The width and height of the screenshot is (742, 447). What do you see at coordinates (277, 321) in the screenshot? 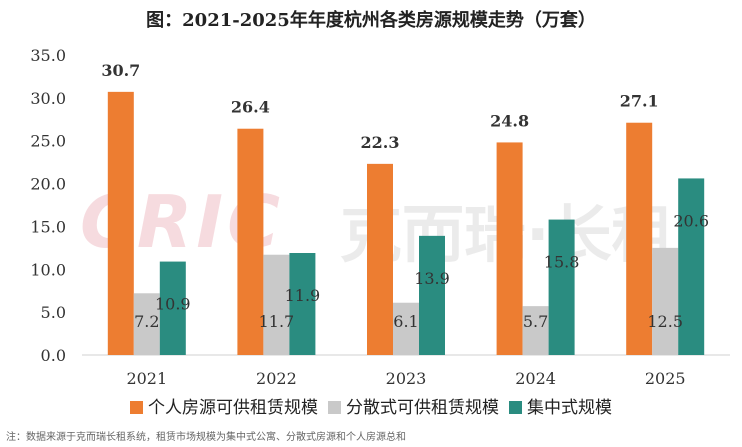
I see `data-label: 11.7` at bounding box center [277, 321].